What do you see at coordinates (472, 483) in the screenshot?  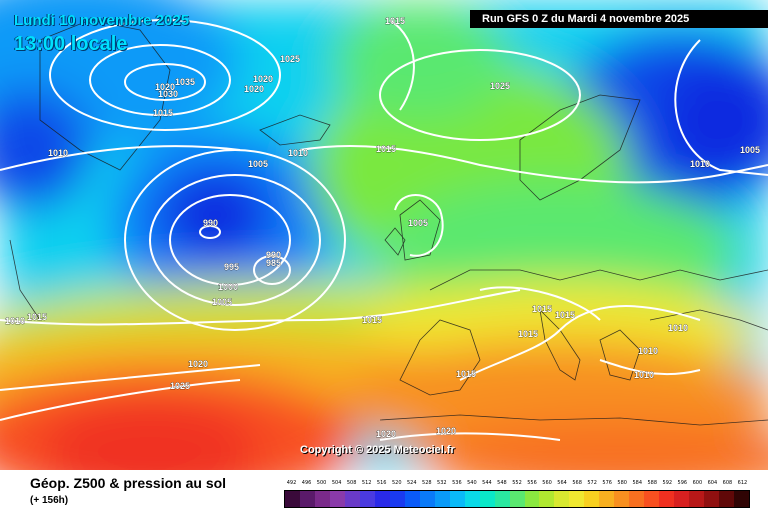 I see `scale-value-label: 540` at bounding box center [472, 483].